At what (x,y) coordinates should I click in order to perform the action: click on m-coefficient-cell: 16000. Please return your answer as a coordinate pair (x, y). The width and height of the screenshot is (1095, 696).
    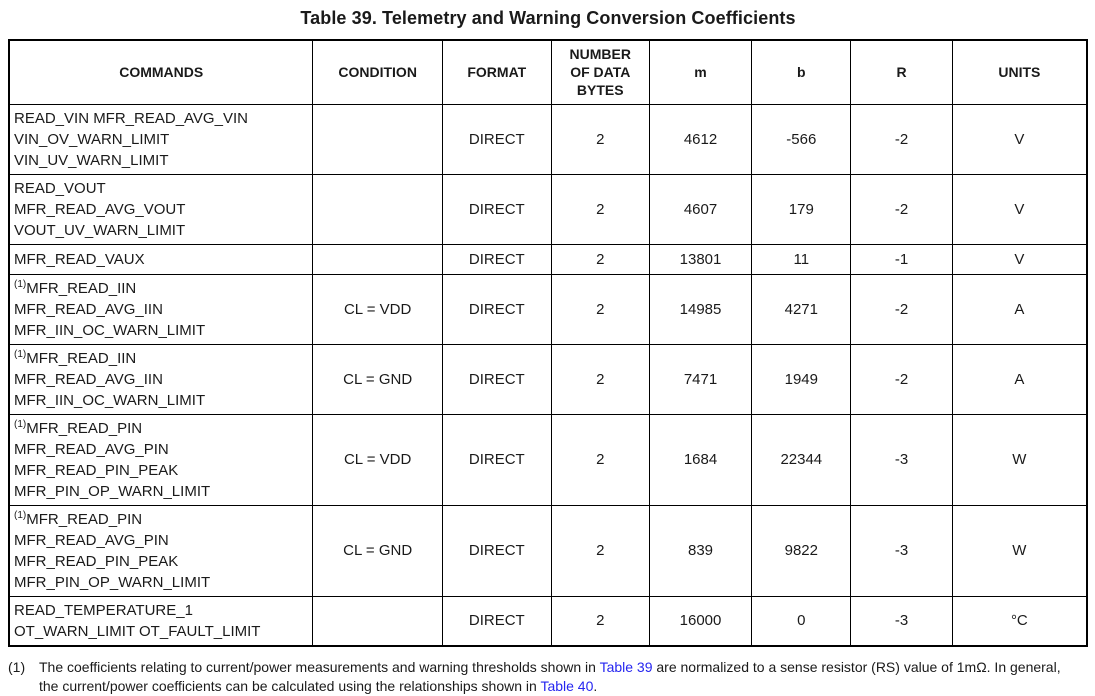
    Looking at the image, I should click on (700, 621).